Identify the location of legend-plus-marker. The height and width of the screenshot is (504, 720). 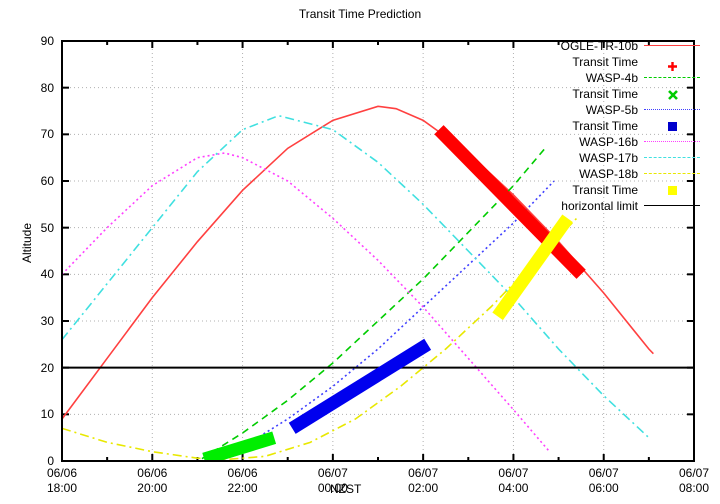
(672, 64).